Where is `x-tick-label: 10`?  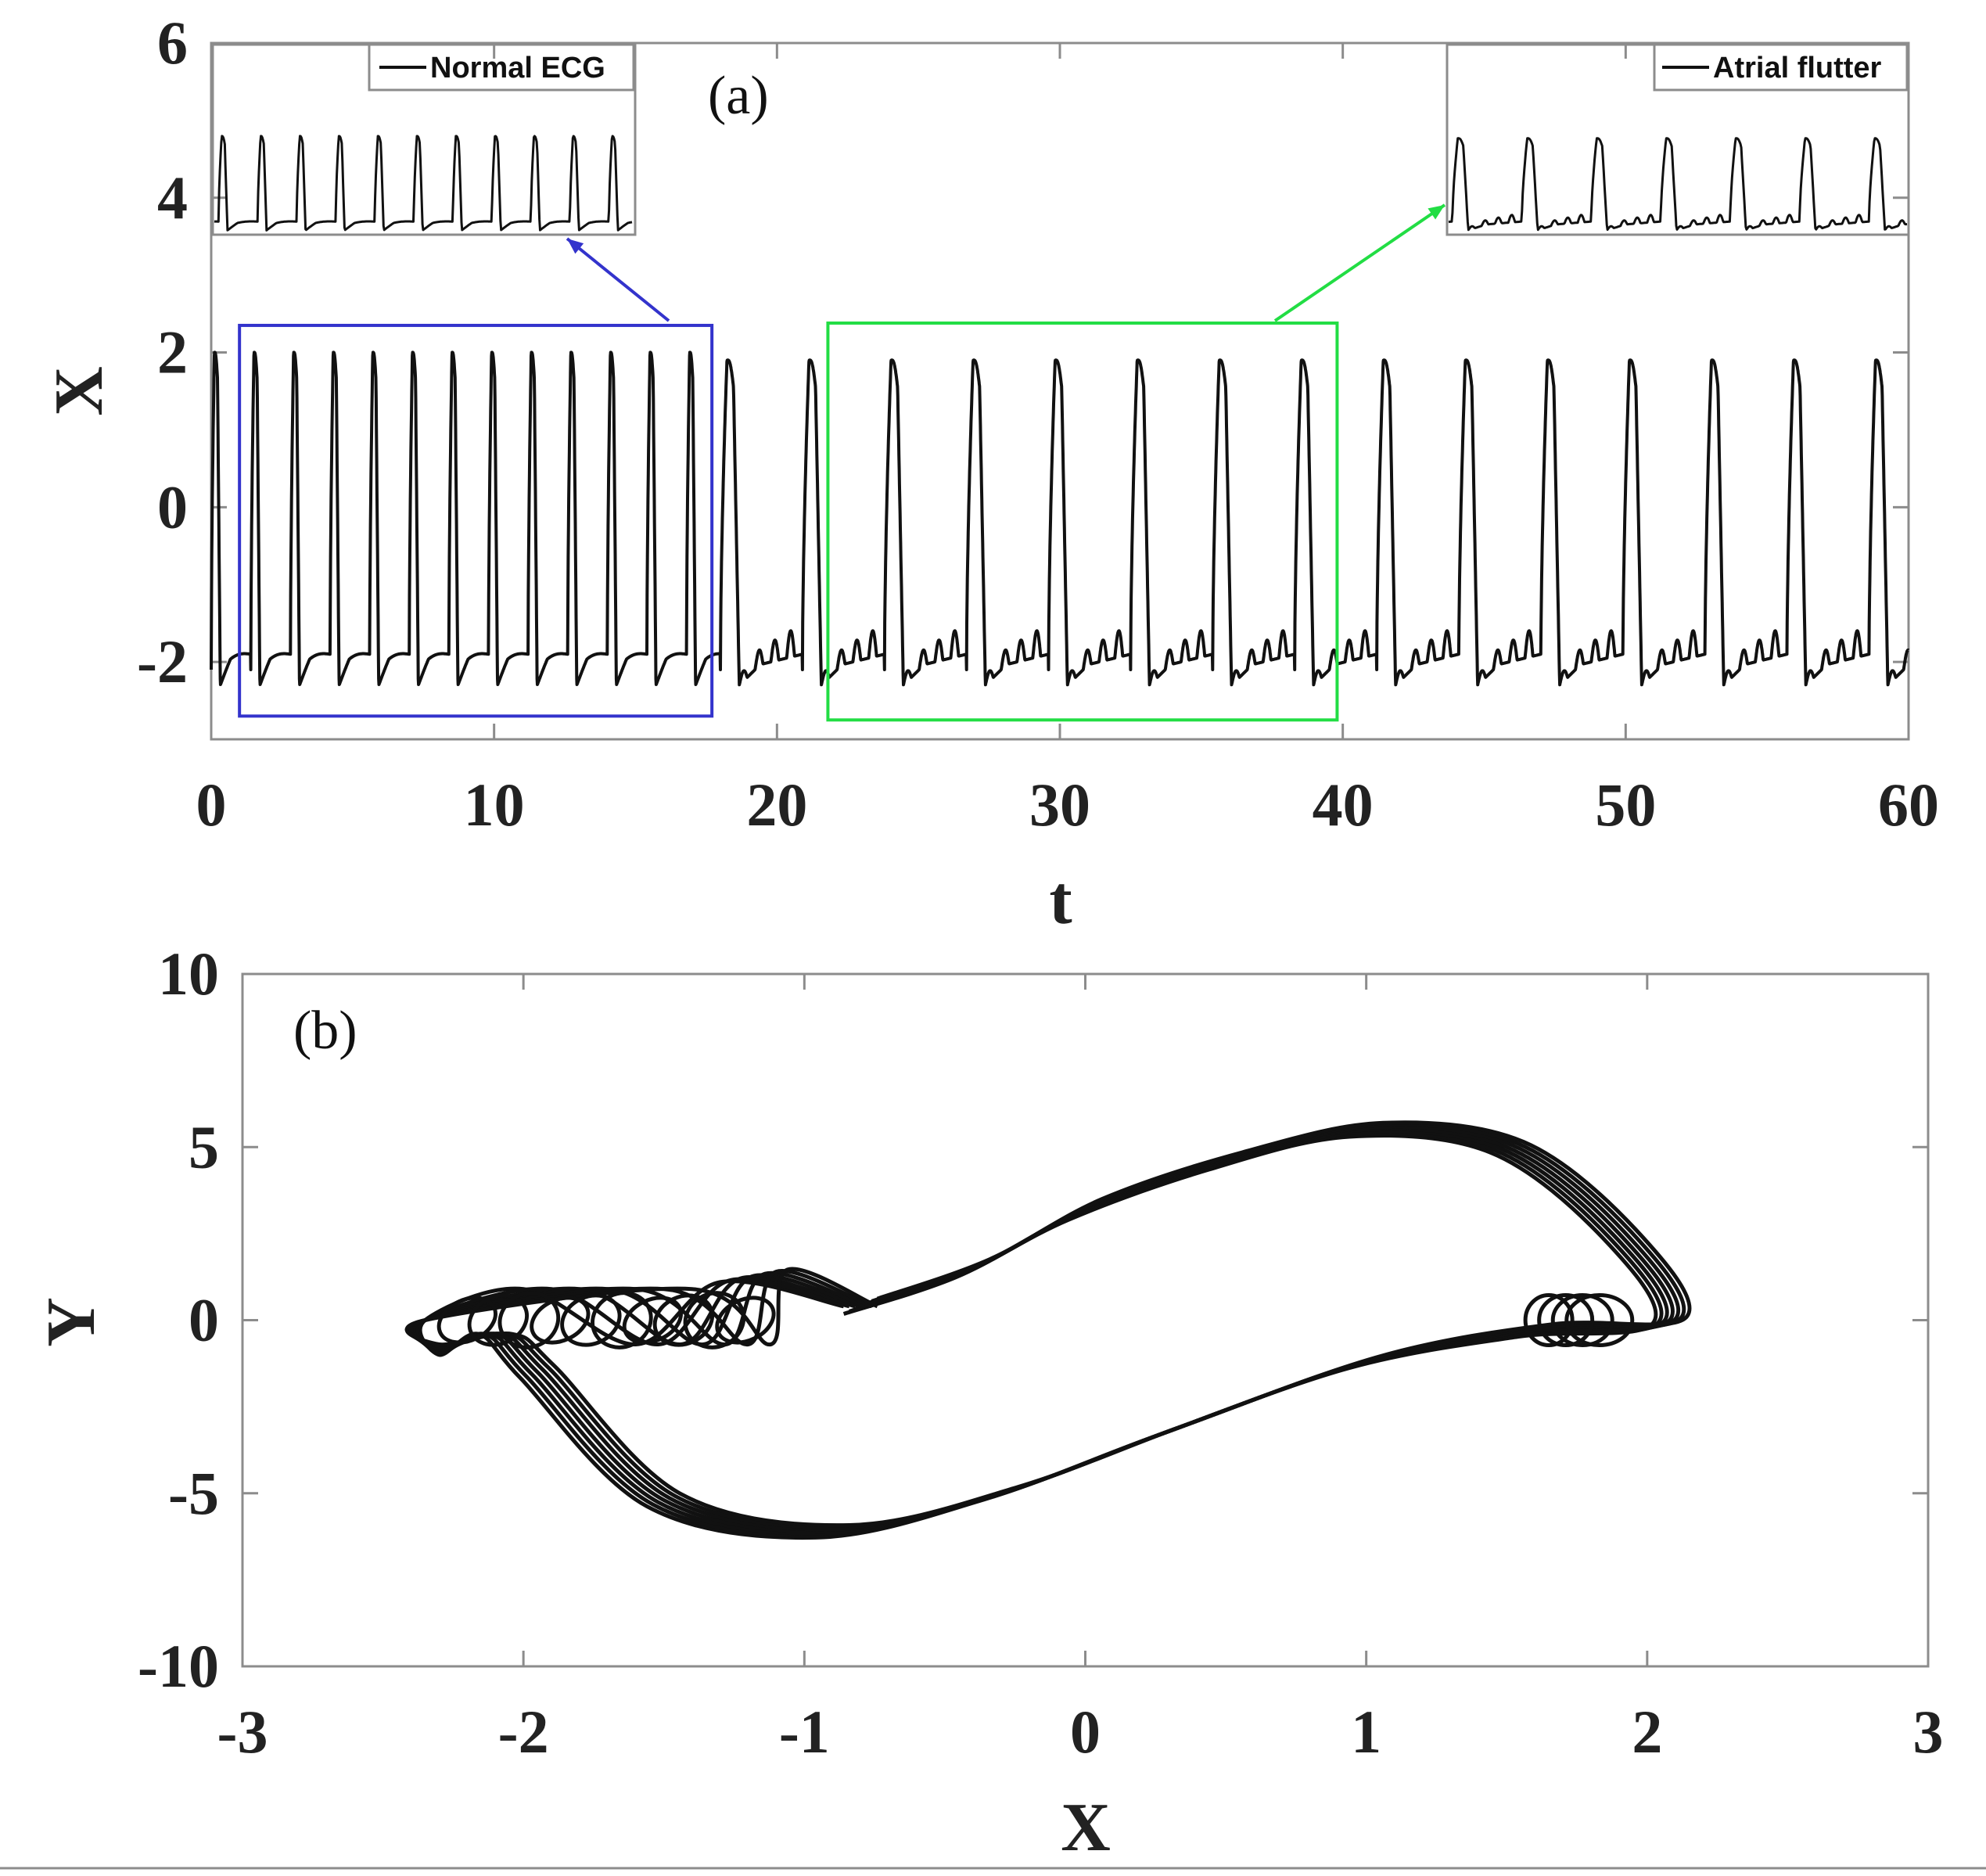 x-tick-label: 10 is located at coordinates (494, 805).